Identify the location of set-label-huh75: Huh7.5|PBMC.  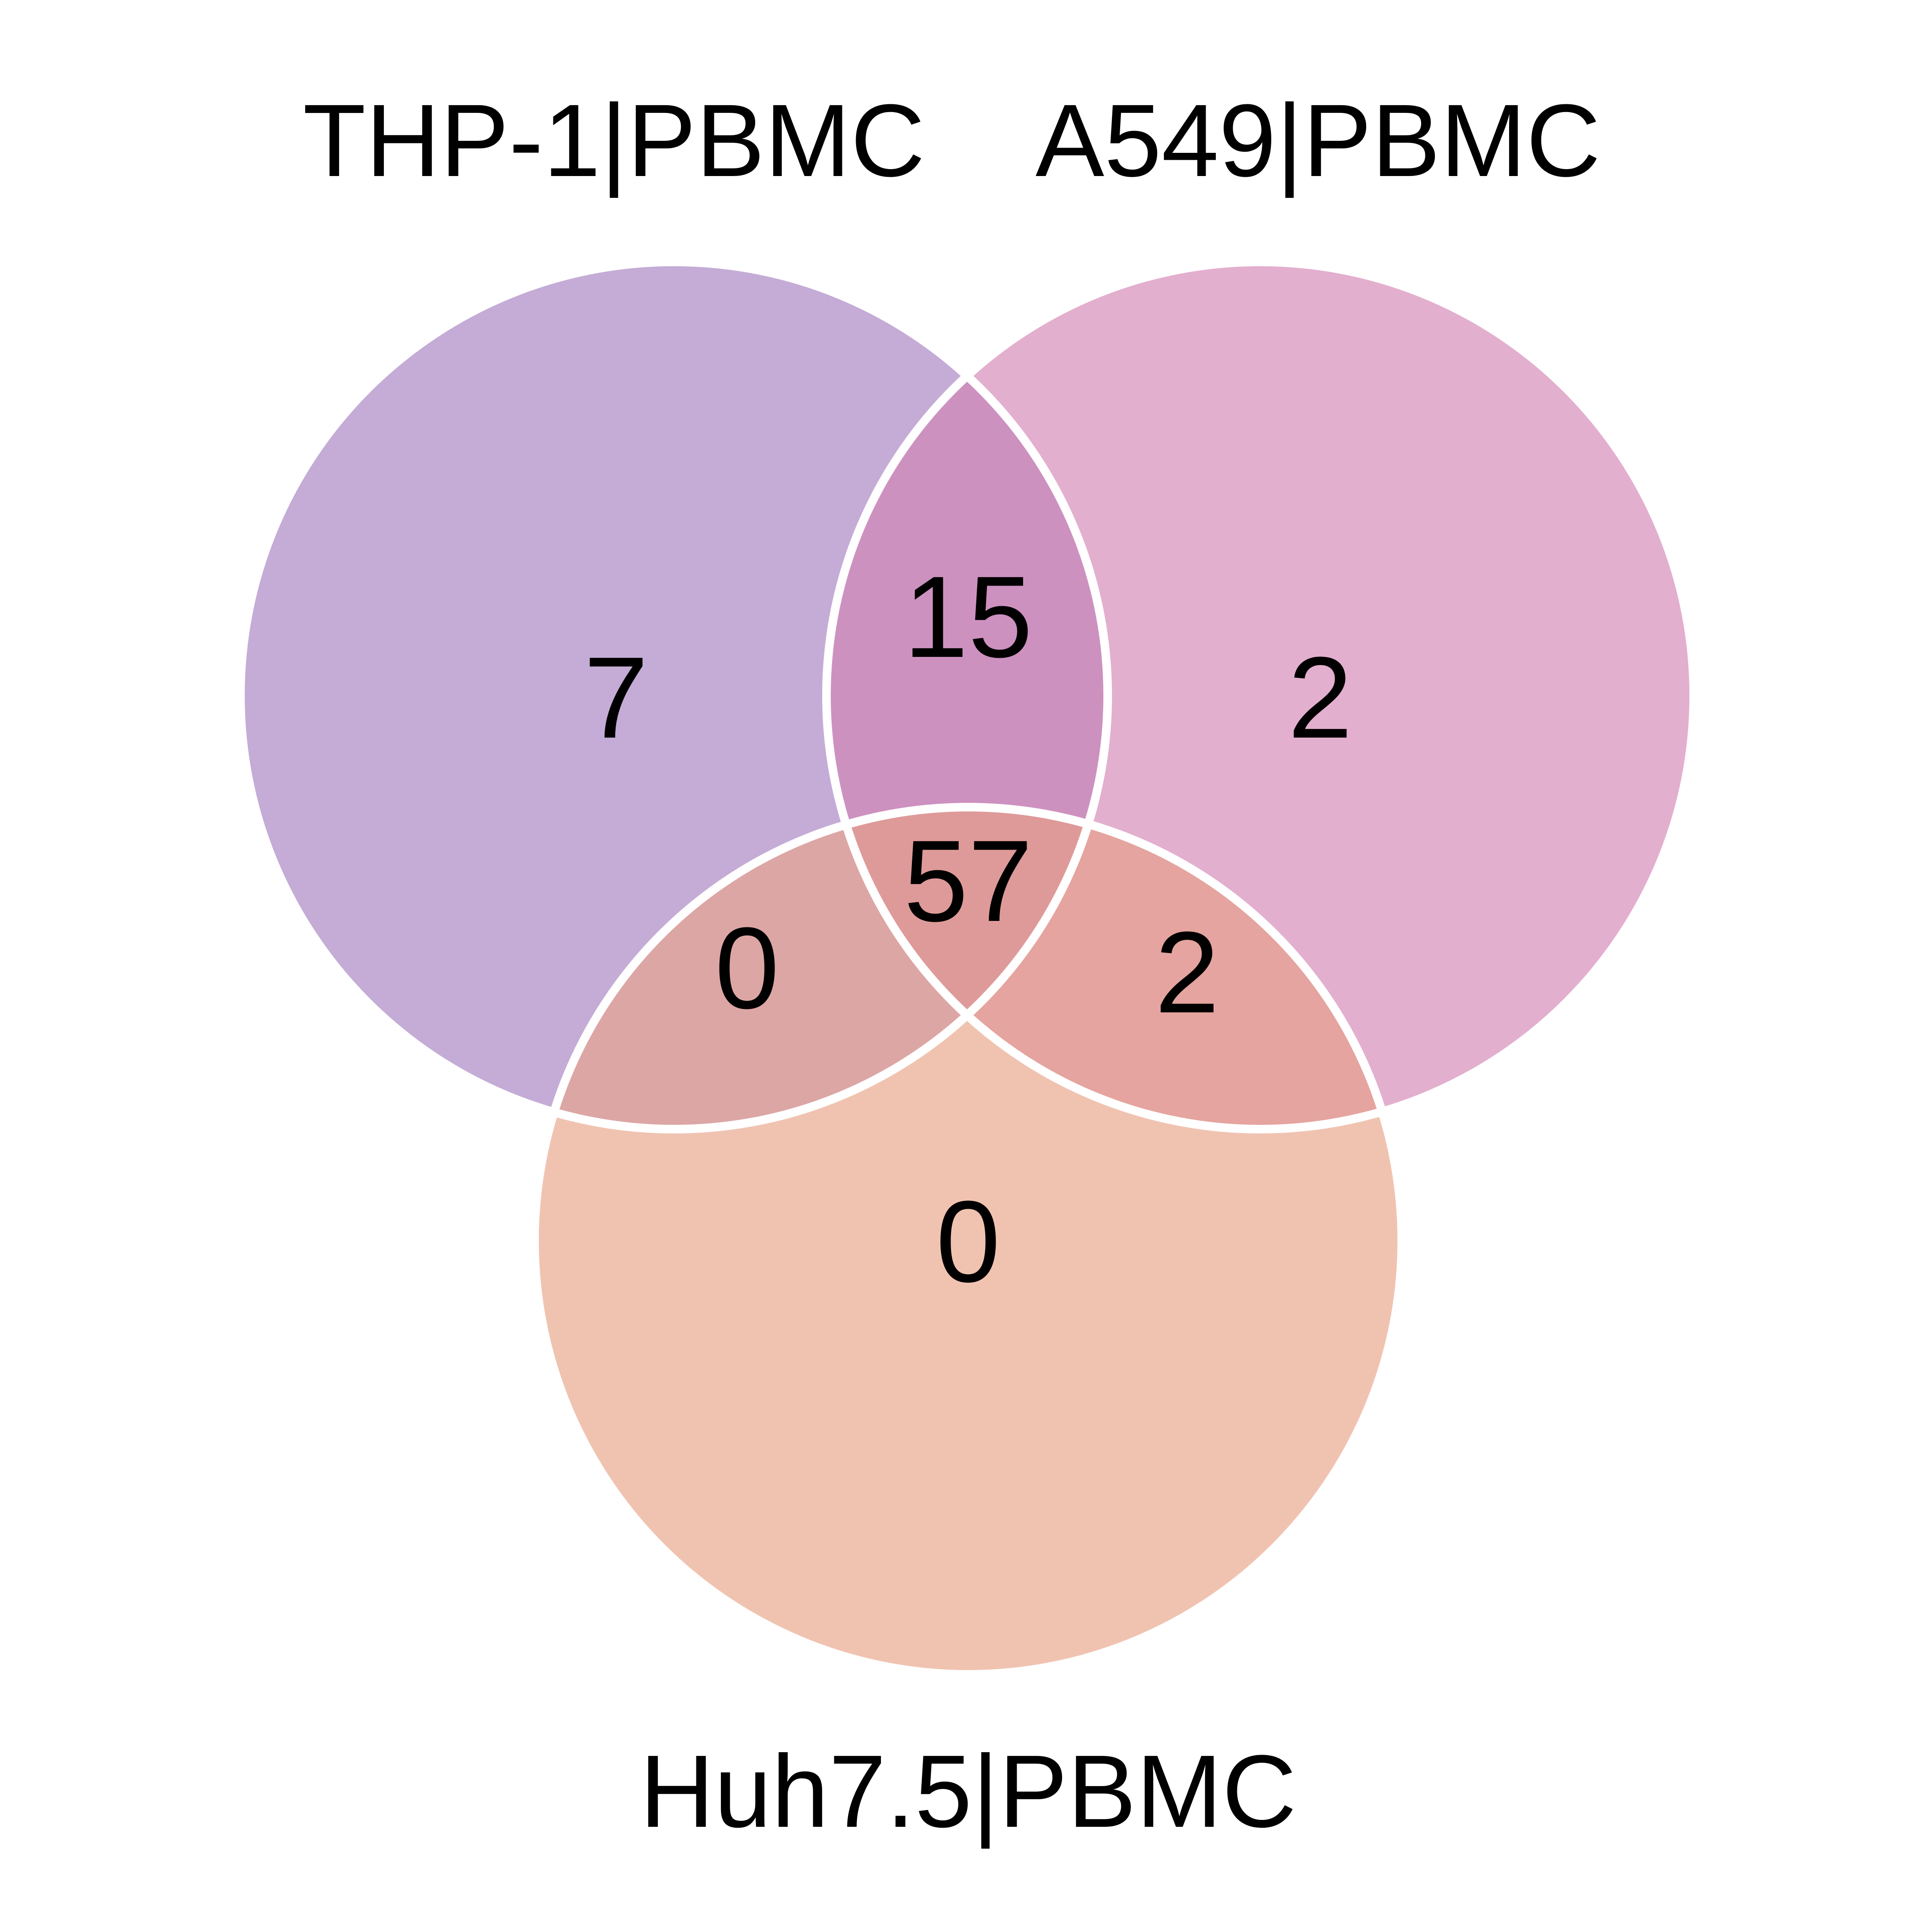
(969, 1792).